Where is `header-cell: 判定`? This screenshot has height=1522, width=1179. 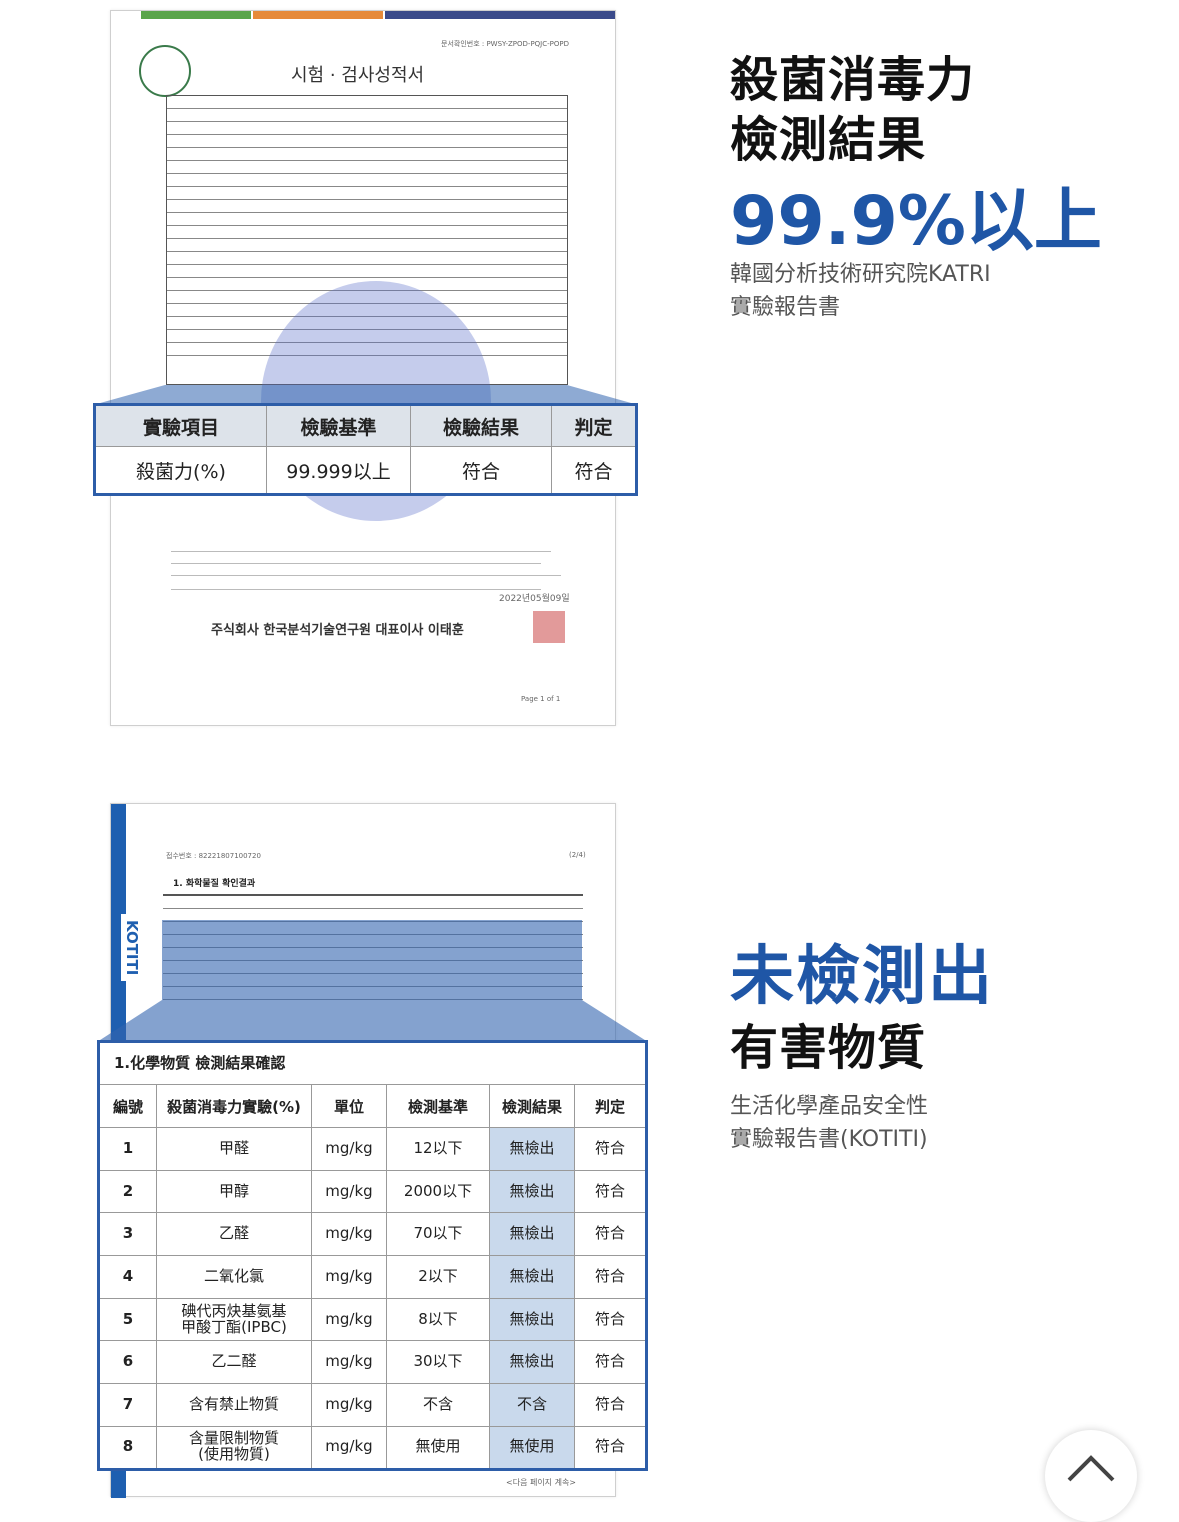
header-cell: 判定 is located at coordinates (610, 1106).